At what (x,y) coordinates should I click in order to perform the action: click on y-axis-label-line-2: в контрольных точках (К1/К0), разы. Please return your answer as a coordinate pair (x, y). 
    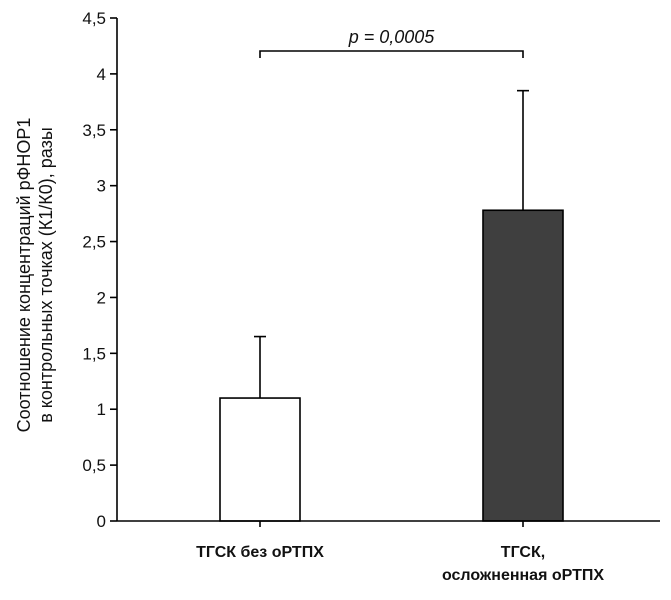
    Looking at the image, I should click on (46, 275).